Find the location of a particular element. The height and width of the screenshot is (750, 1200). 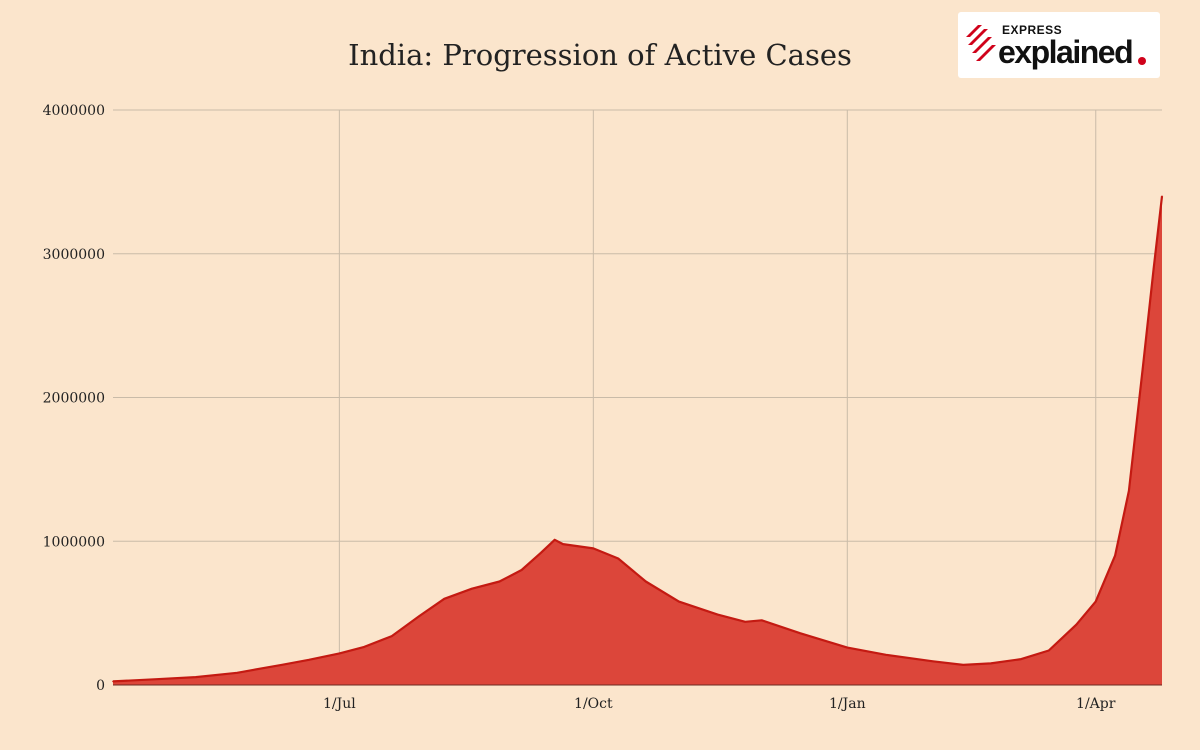

express-logo-icon is located at coordinates (981, 43).